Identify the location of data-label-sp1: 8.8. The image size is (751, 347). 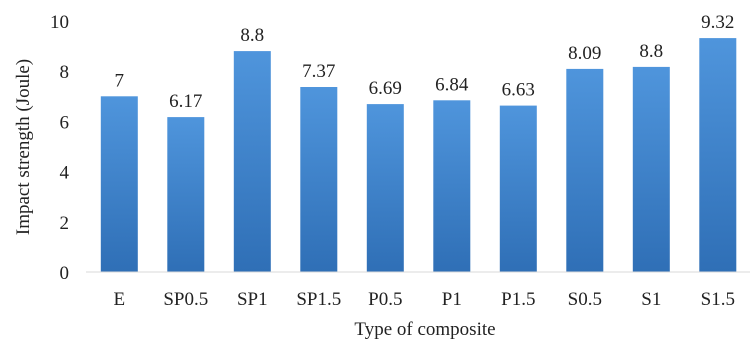
(252, 35).